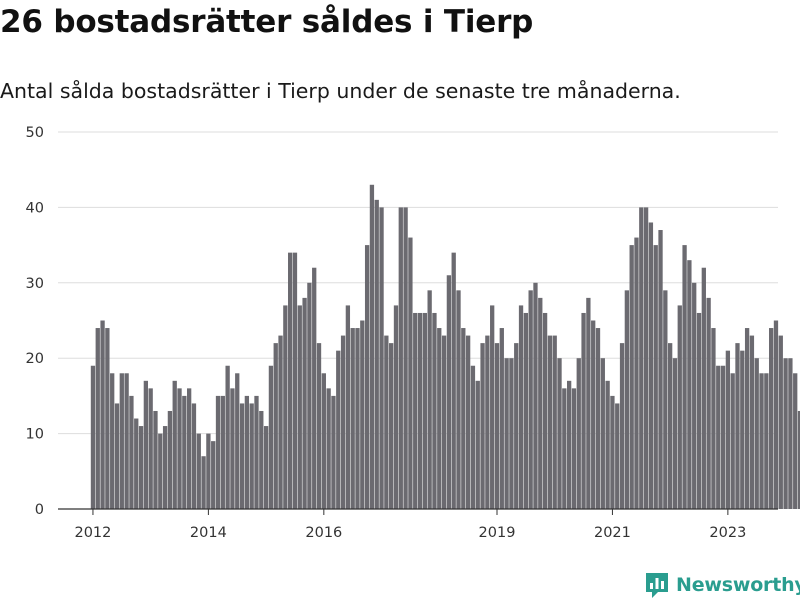 The width and height of the screenshot is (800, 600). What do you see at coordinates (738, 585) in the screenshot?
I see `brand-name: Newsworthy` at bounding box center [738, 585].